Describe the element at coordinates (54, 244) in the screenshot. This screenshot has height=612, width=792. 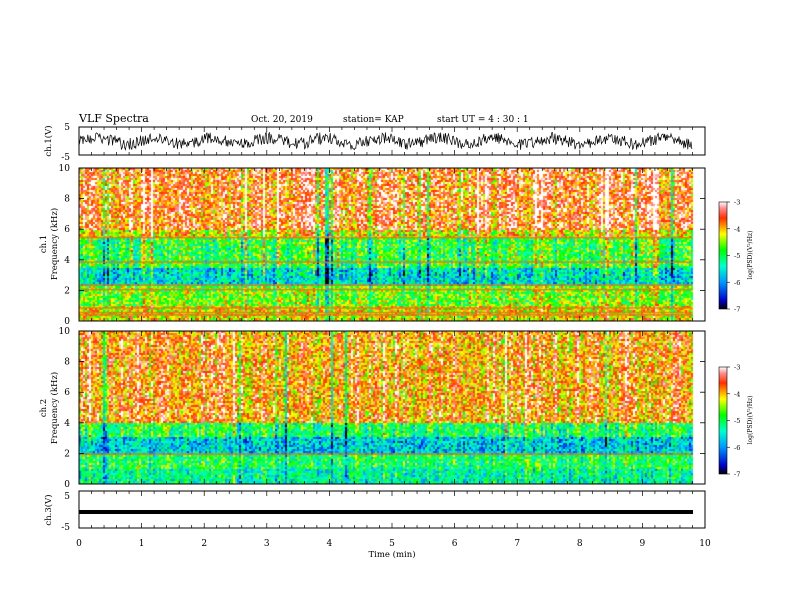
I see `ch1-frequency-ylabel: Frequency (kHz)` at that location.